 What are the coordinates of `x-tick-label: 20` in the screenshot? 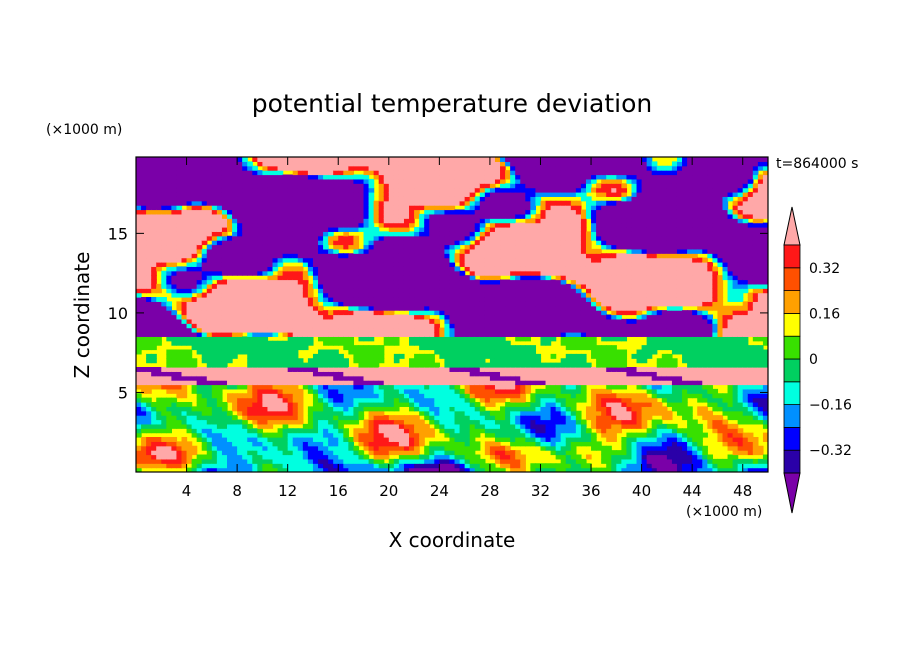 It's located at (388, 491).